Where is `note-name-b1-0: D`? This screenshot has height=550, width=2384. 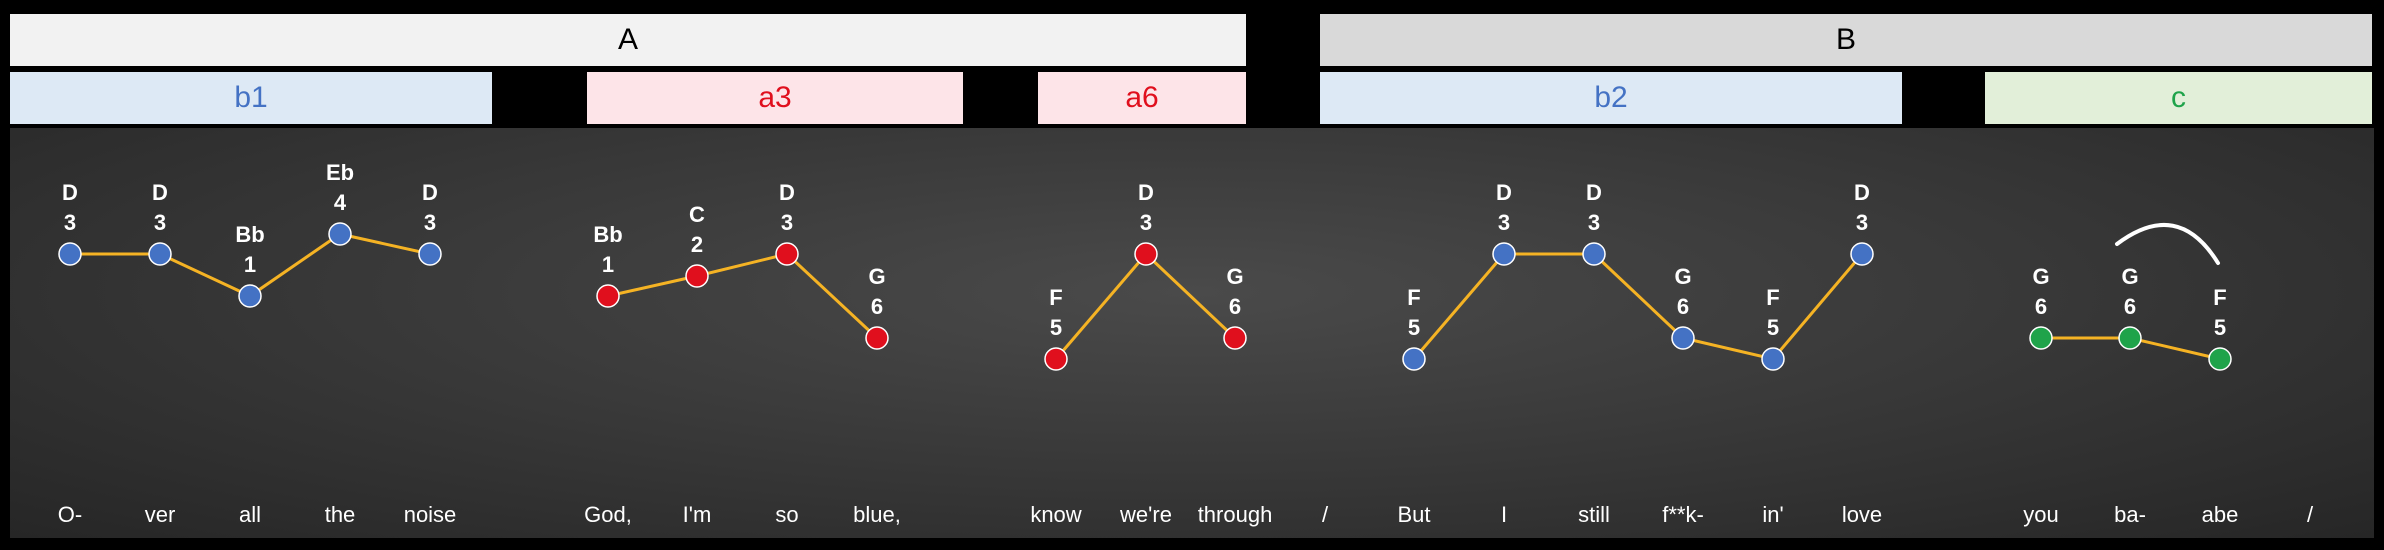 note-name-b1-0: D is located at coordinates (70, 192).